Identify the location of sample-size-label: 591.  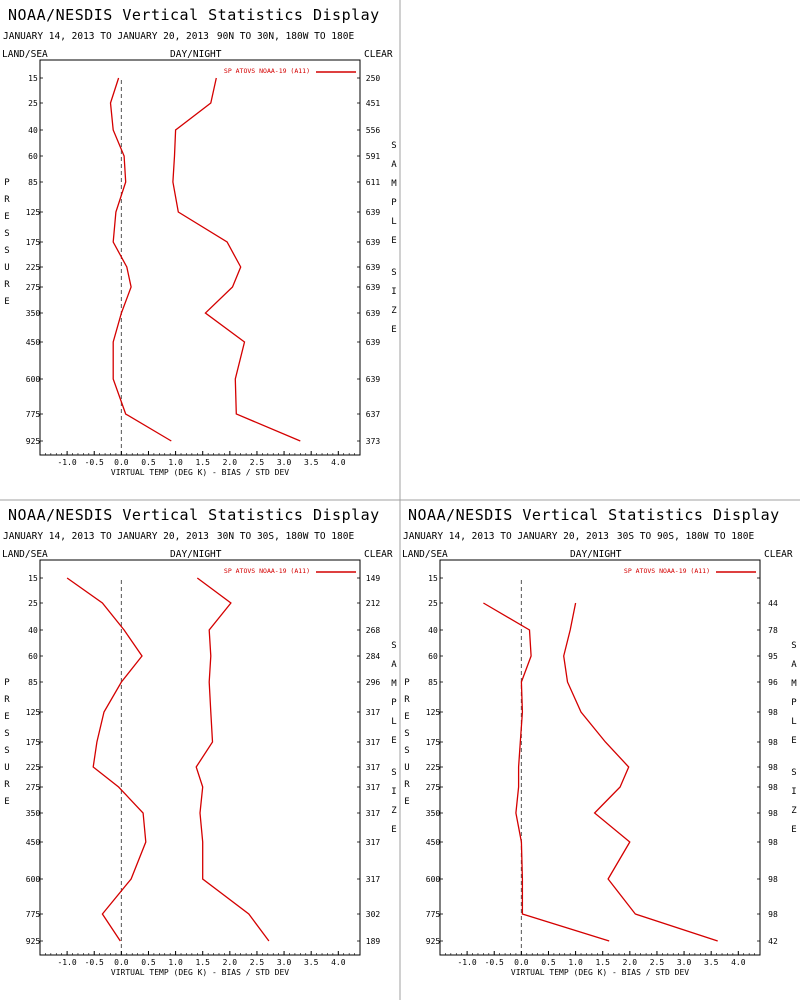
(373, 156).